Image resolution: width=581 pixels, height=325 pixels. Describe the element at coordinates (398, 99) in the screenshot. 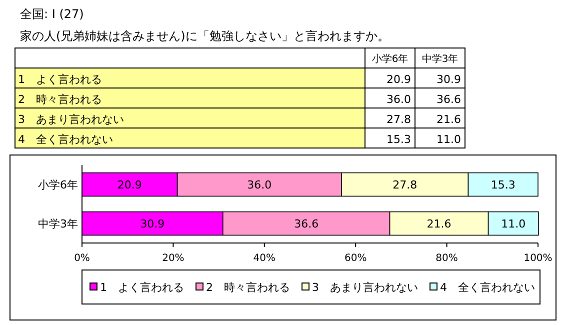

I see `text: 36.0` at that location.